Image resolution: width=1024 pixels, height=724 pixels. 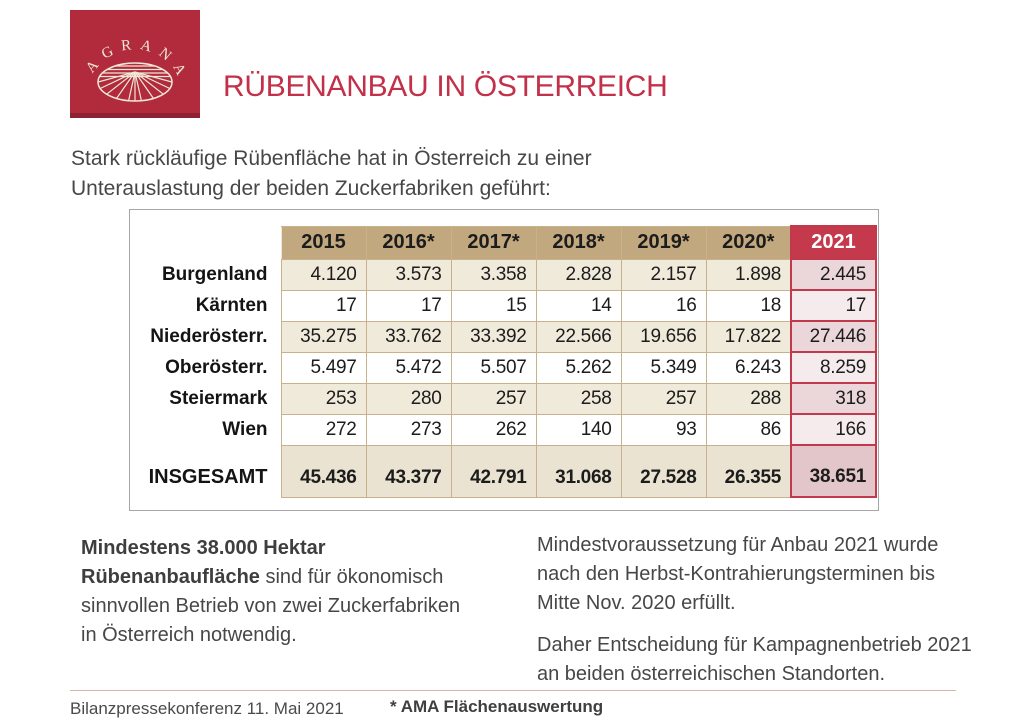 I want to click on cell-burgenland-2016: 3.573, so click(x=408, y=274).